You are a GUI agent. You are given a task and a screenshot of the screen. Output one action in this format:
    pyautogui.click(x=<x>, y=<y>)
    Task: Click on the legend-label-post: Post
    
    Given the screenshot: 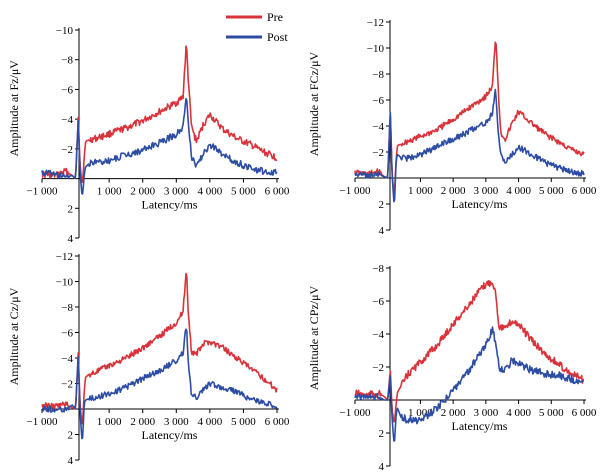 What is the action you would take?
    pyautogui.click(x=277, y=37)
    